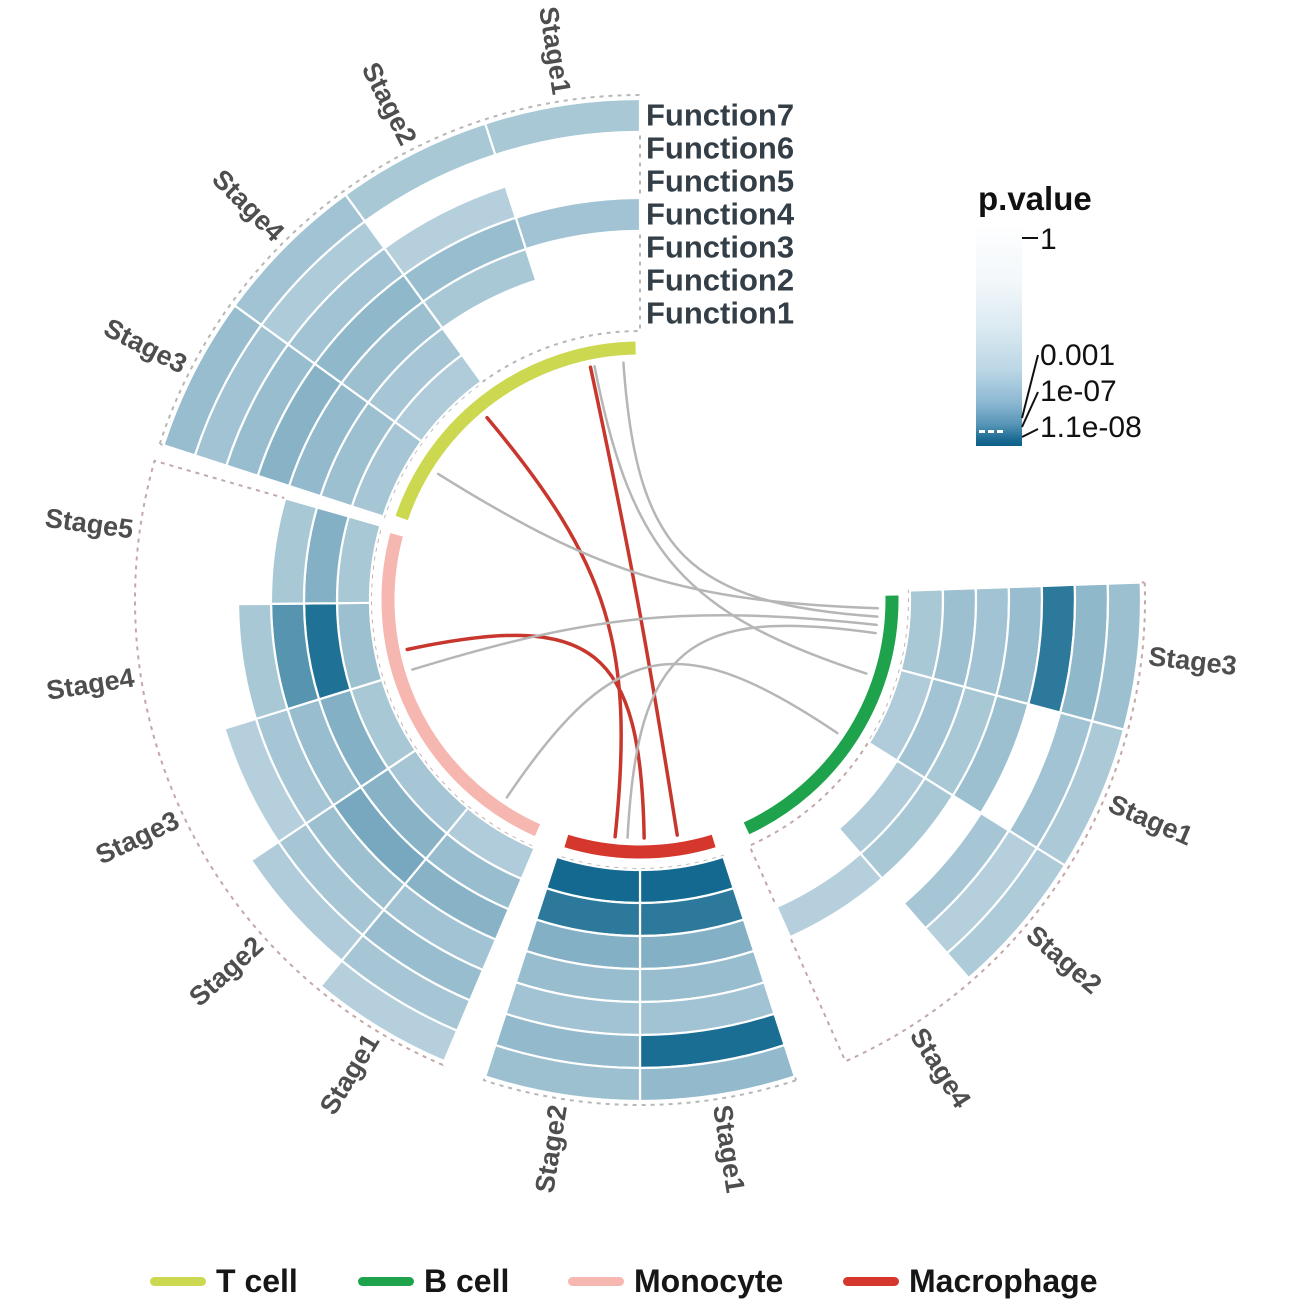  I want to click on legend-item-macrophage: Macrophage, so click(970, 1281).